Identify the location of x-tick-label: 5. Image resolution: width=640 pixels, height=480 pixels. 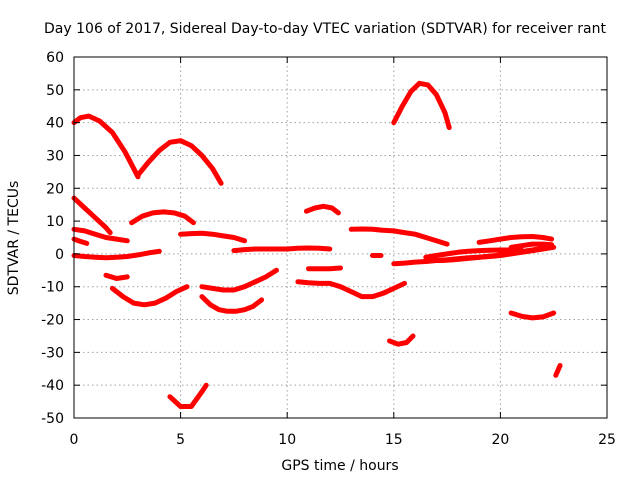
(180, 440).